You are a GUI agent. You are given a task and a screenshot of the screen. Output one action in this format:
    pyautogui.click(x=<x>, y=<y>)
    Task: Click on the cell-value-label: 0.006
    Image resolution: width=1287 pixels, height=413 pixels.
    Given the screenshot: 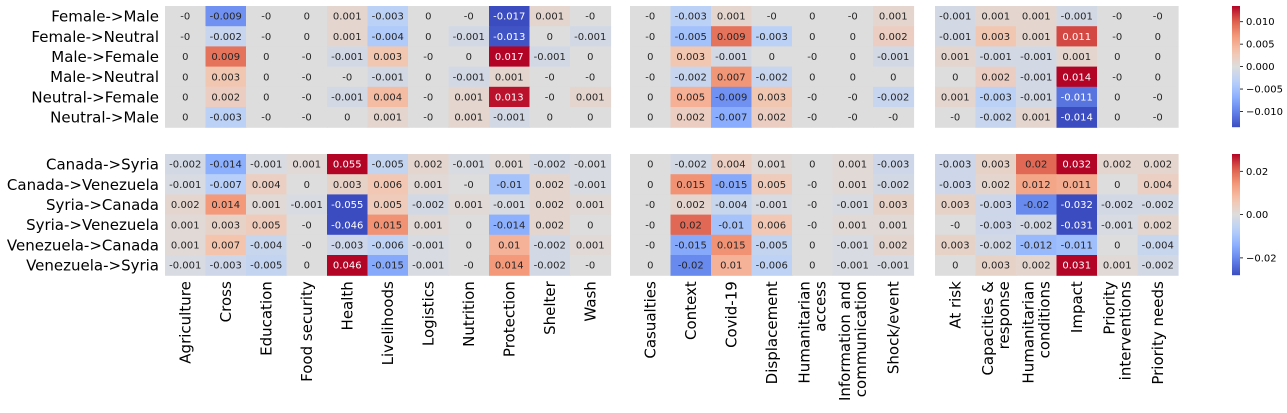 What is the action you would take?
    pyautogui.click(x=387, y=185)
    